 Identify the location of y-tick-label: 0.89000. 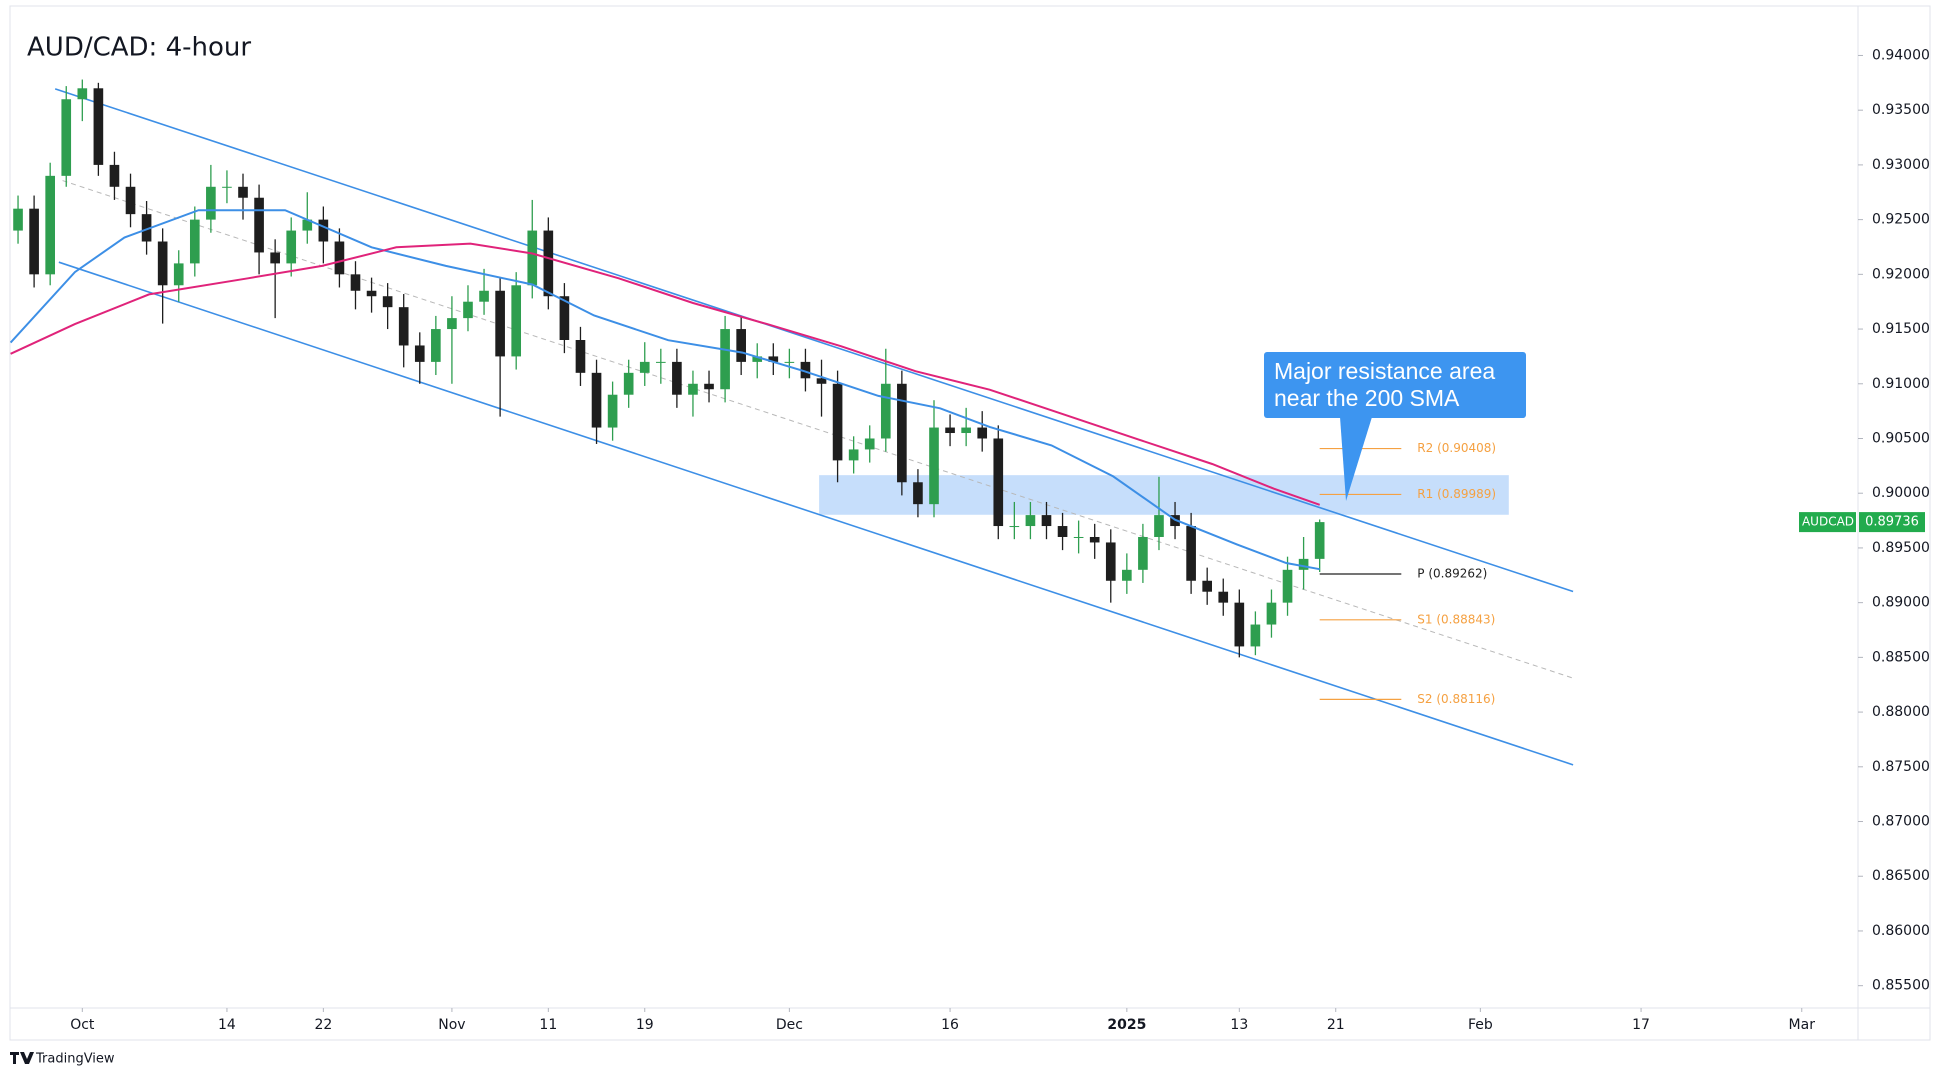
(1901, 603).